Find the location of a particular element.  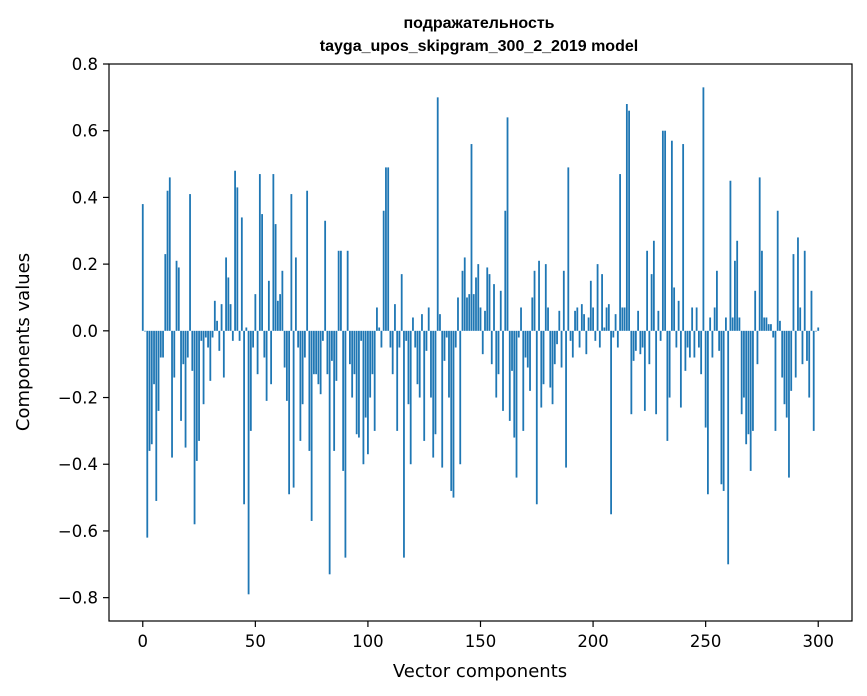

x-tick-label: 100 is located at coordinates (368, 641).